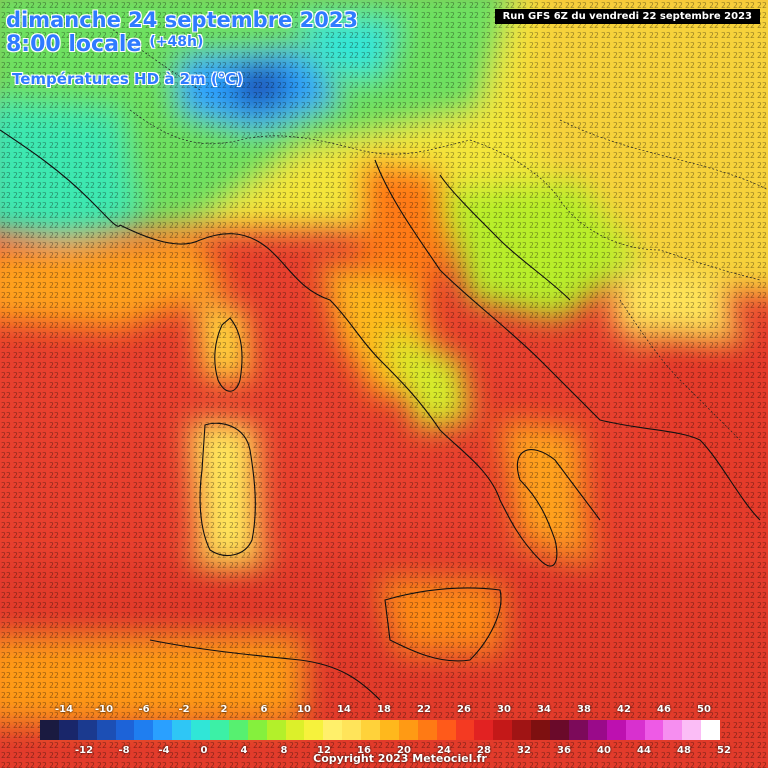 The height and width of the screenshot is (768, 768). Describe the element at coordinates (564, 750) in the screenshot. I see `legend-tick-lower: 36` at that location.